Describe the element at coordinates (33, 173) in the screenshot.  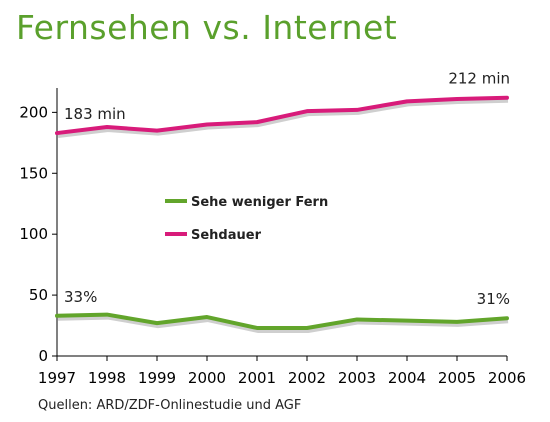
I see `y-tick-label: 150` at that location.